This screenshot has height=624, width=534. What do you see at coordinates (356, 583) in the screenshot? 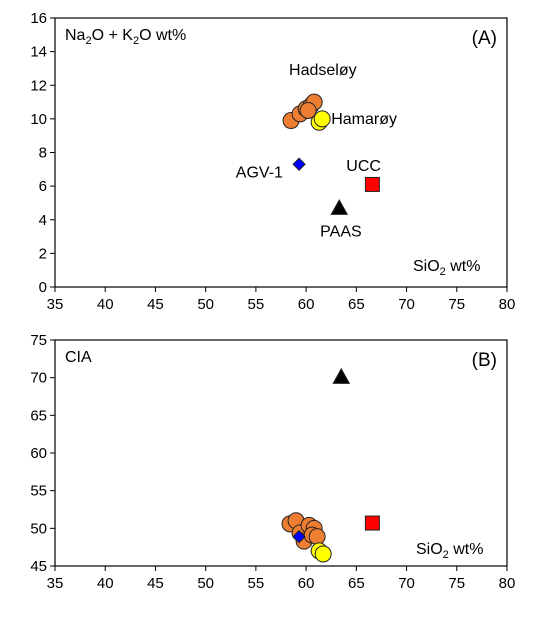
I see `panel-b-x-tick-label: 65` at bounding box center [356, 583].